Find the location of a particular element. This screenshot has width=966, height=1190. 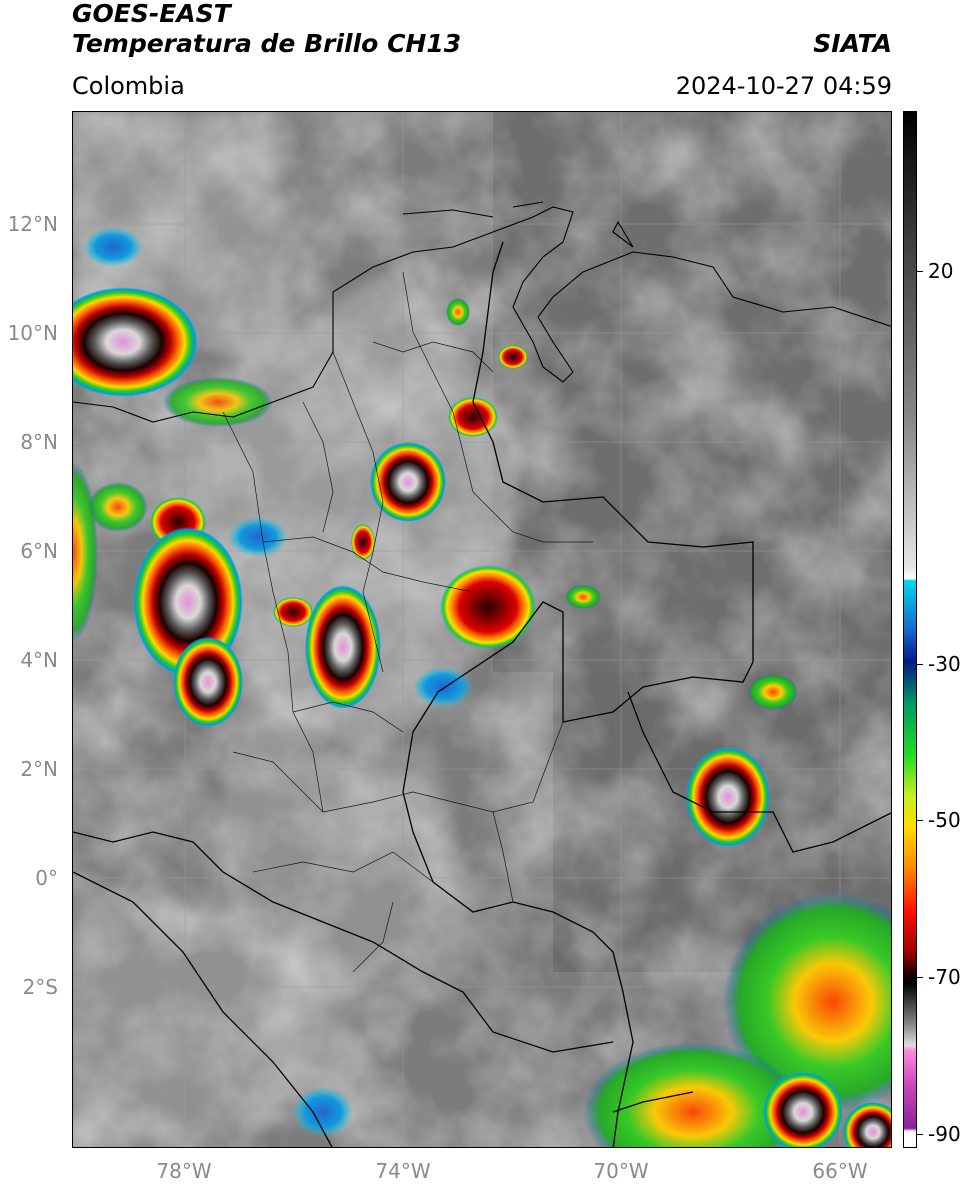

lat-label-6n: 6°N is located at coordinates (39, 551).